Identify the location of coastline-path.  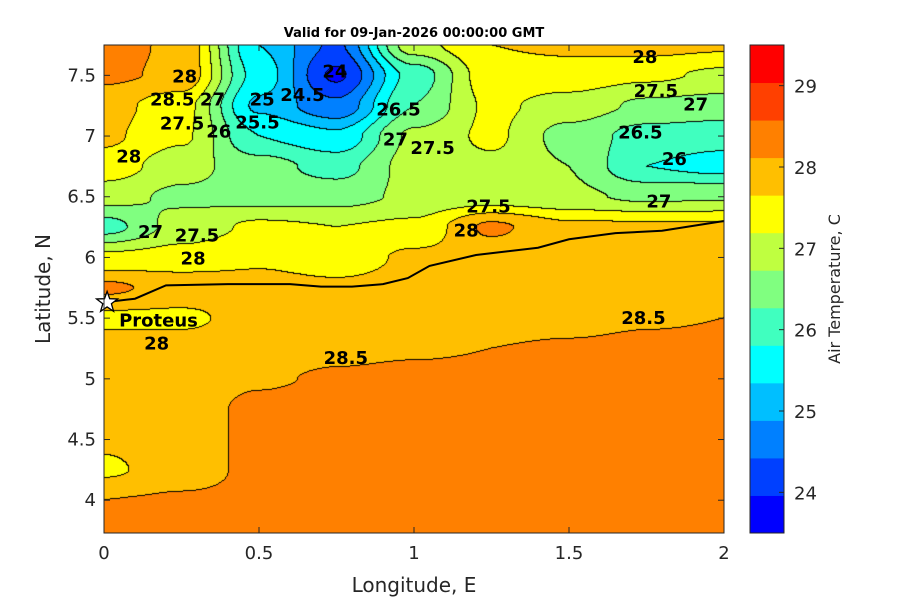
(414, 262).